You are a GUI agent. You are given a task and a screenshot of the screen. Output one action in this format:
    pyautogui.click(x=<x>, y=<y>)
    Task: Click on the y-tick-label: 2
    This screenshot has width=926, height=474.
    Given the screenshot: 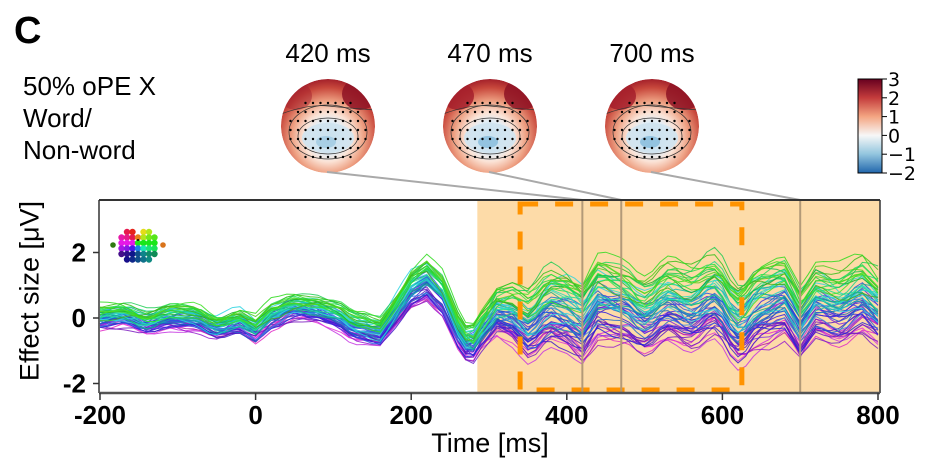 What is the action you would take?
    pyautogui.click(x=79, y=253)
    